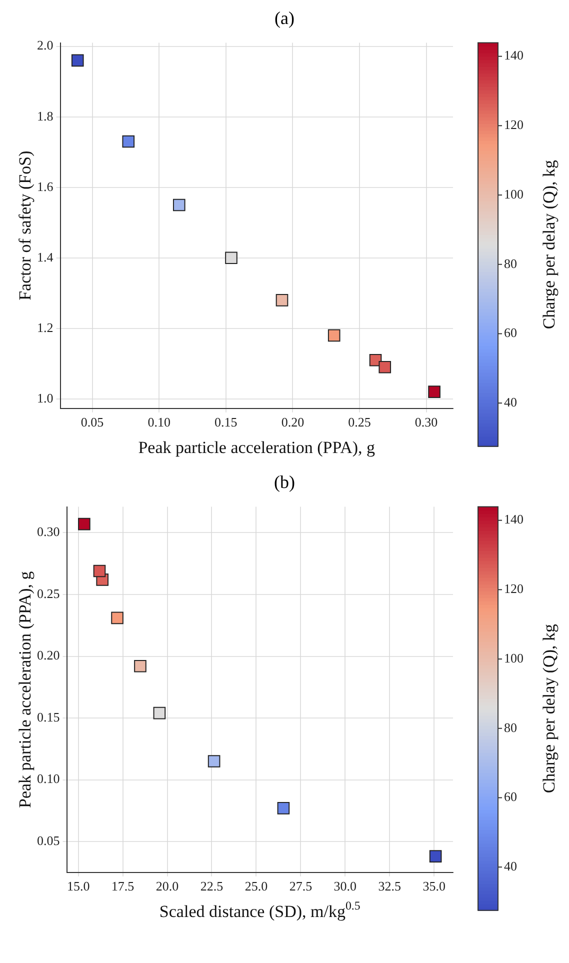 This screenshot has height=963, width=569. What do you see at coordinates (48, 840) in the screenshot?
I see `y-tick-label: 0.05` at bounding box center [48, 840].